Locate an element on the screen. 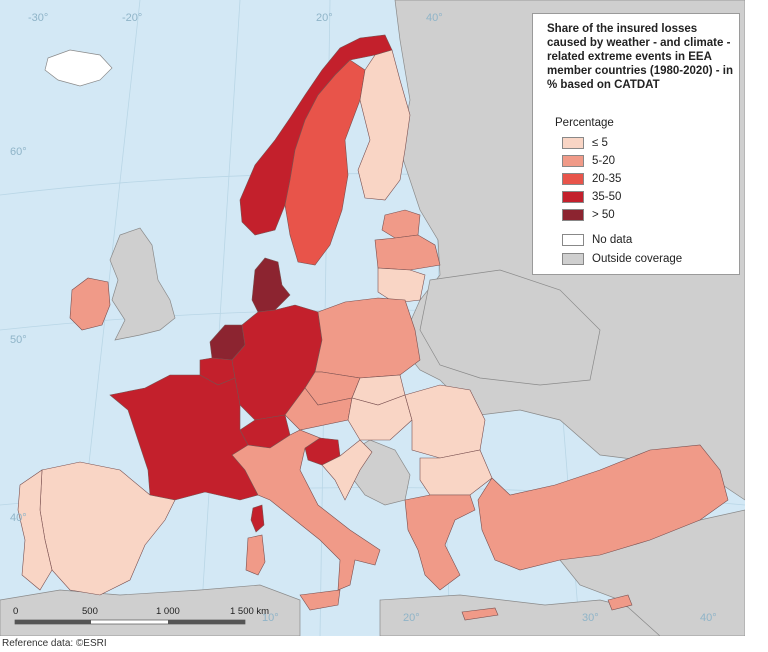 The width and height of the screenshot is (768, 652). scale-label: 500 is located at coordinates (90, 611).